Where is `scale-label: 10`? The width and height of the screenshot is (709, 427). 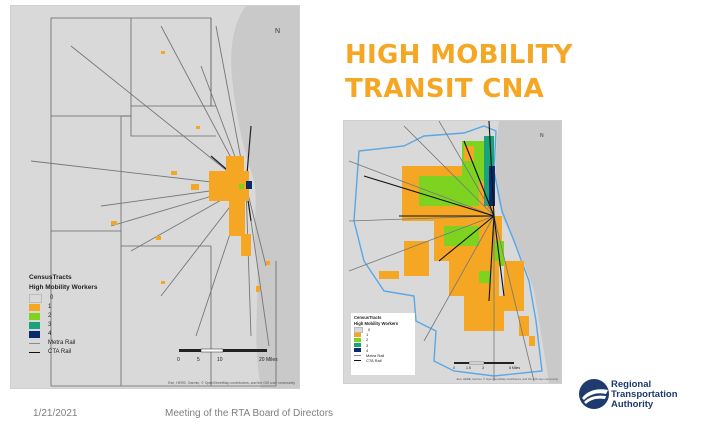 scale-label: 10 is located at coordinates (220, 360).